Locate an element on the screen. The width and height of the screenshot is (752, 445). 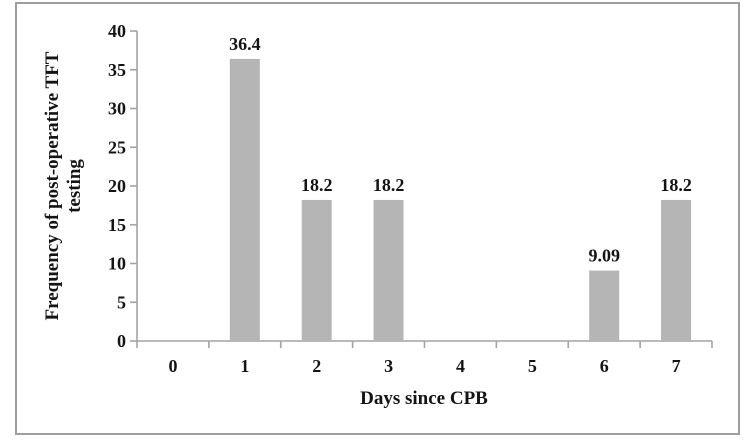
bar-value-label-day-2: 18.2 is located at coordinates (317, 185).